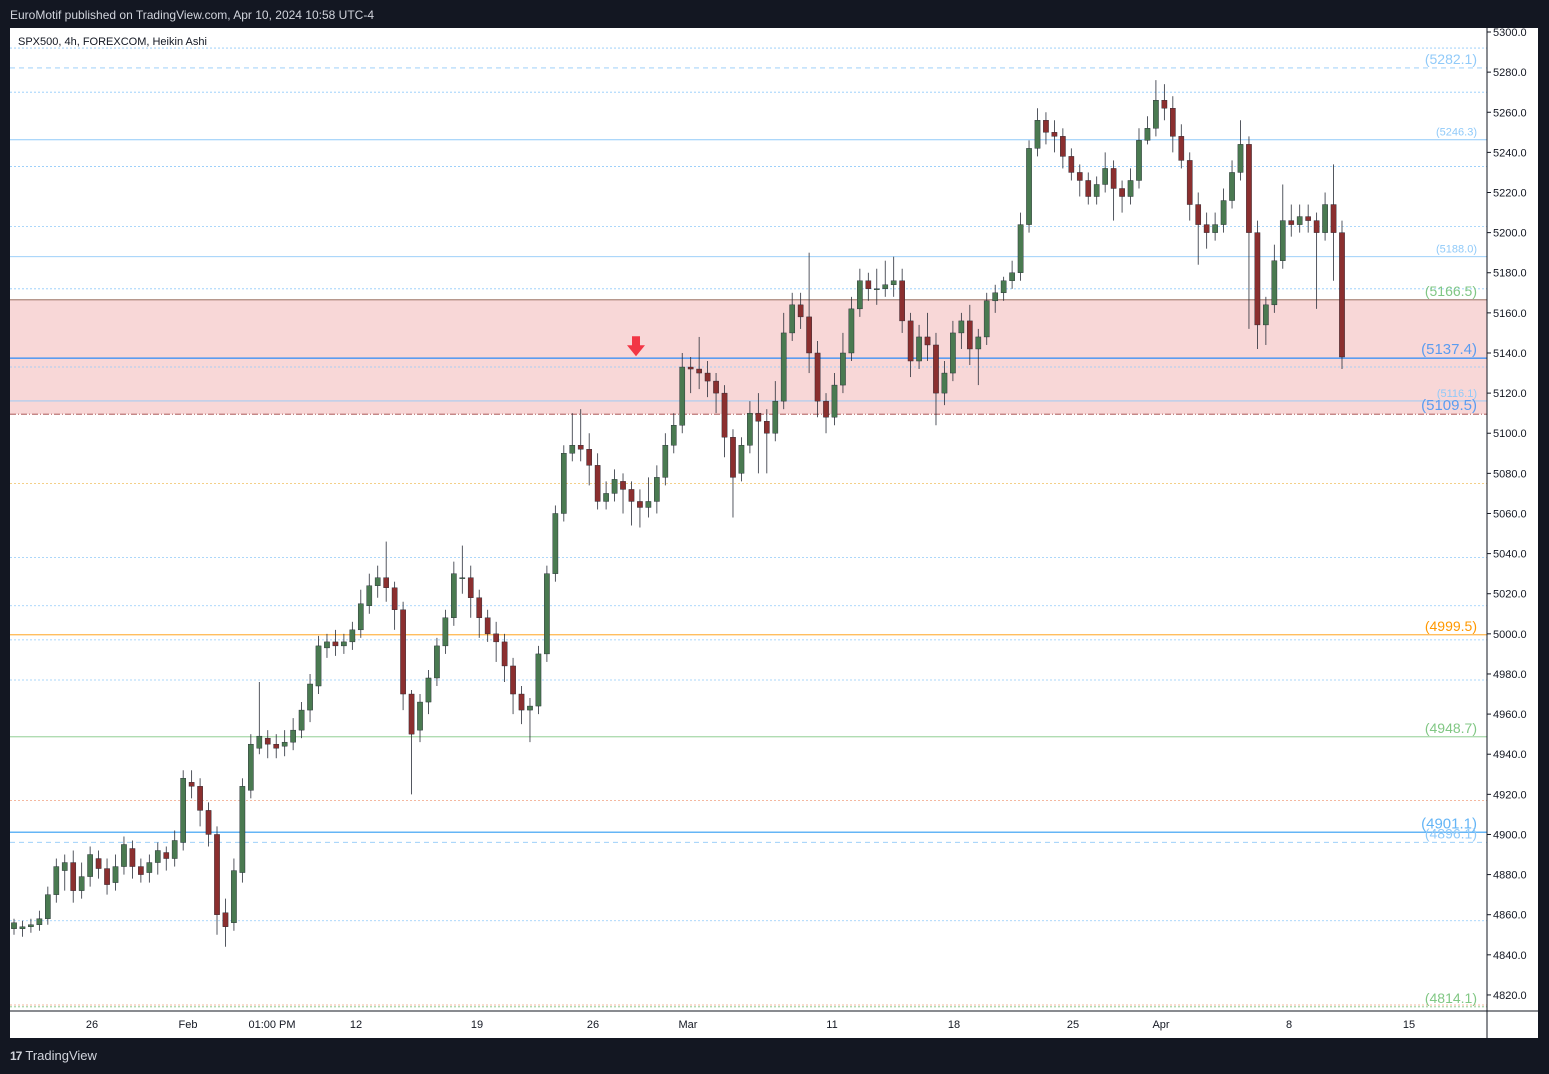 The height and width of the screenshot is (1074, 1549). I want to click on time-tick-label: Feb, so click(188, 1025).